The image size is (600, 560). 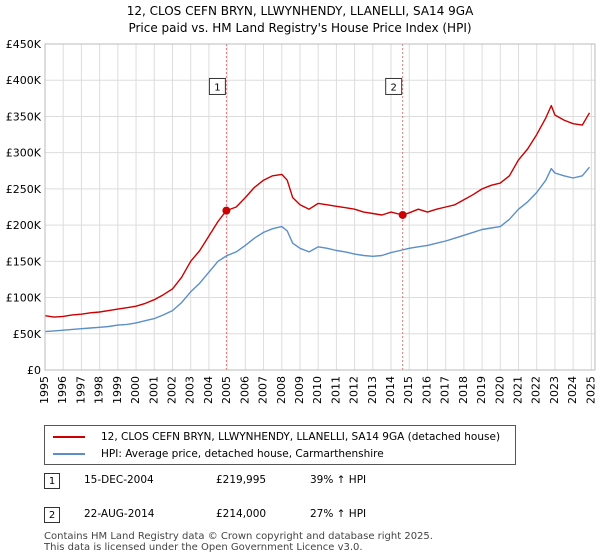 What do you see at coordinates (24, 153) in the screenshot?
I see `y-tick-label: £300K` at bounding box center [24, 153].